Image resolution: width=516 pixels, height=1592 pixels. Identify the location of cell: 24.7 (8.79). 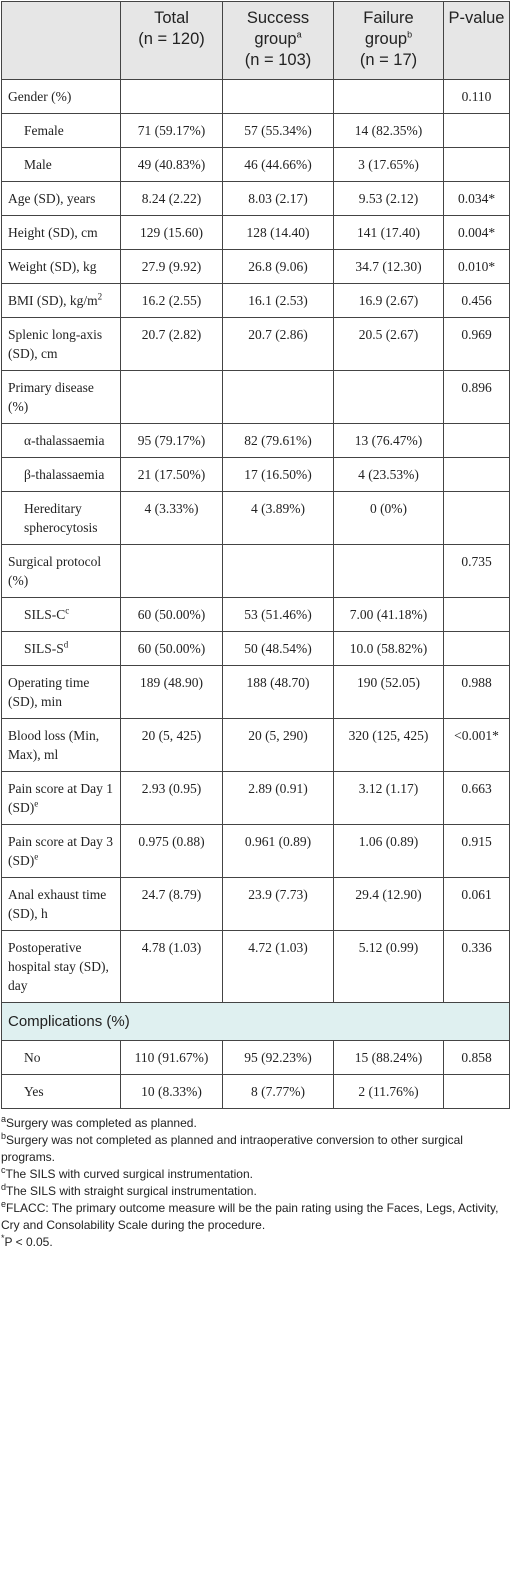
(171, 904).